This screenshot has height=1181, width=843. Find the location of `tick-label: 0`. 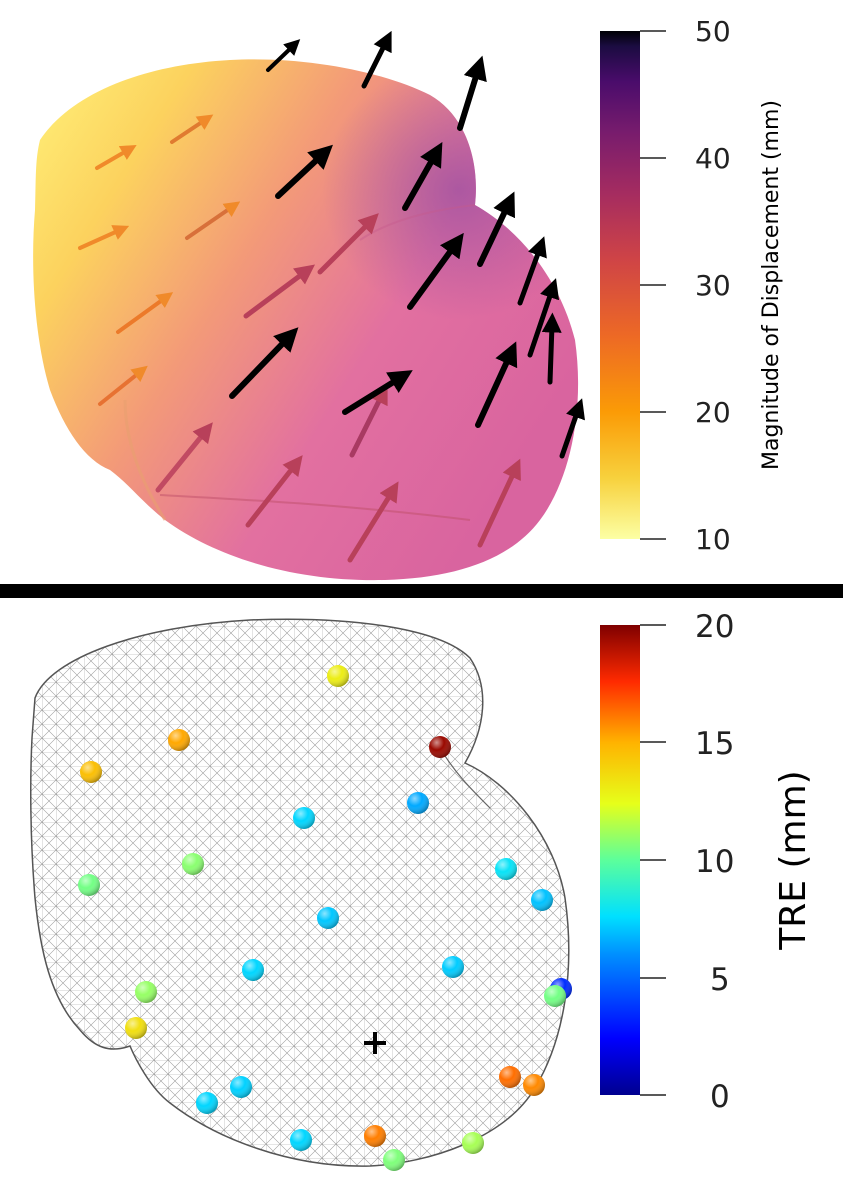

tick-label: 0 is located at coordinates (720, 1097).